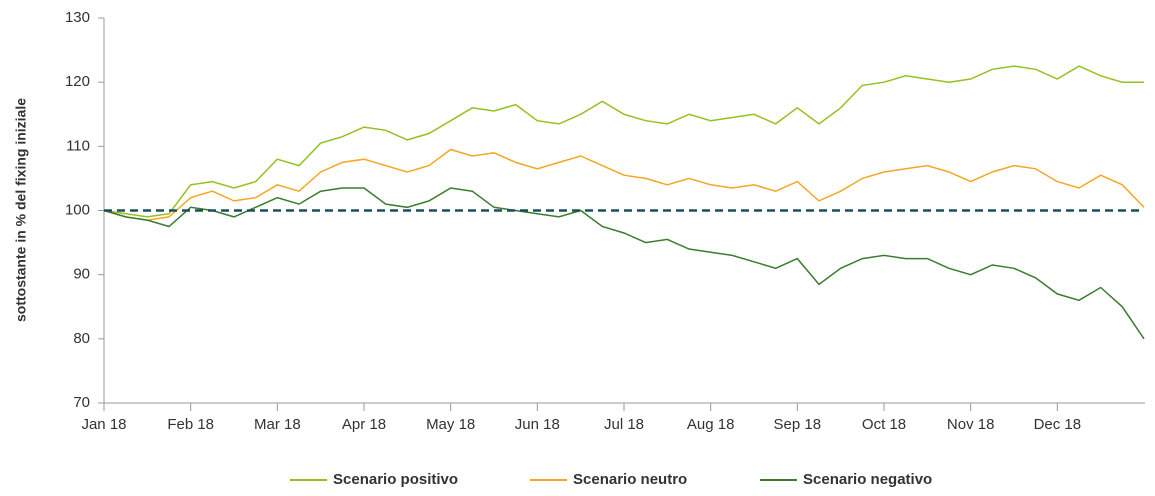  What do you see at coordinates (867, 479) in the screenshot?
I see `legend-label: Scenario negativo` at bounding box center [867, 479].